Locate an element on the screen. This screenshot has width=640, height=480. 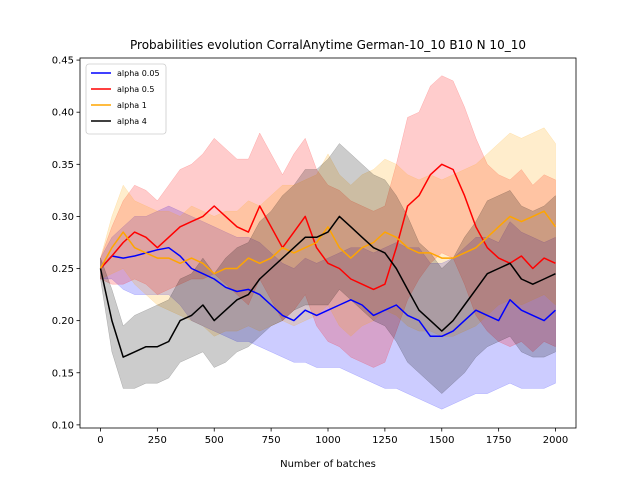
legend: alpha 0.05 alpha 0.5 alpha 1 alpha 4 is located at coordinates (126, 99).